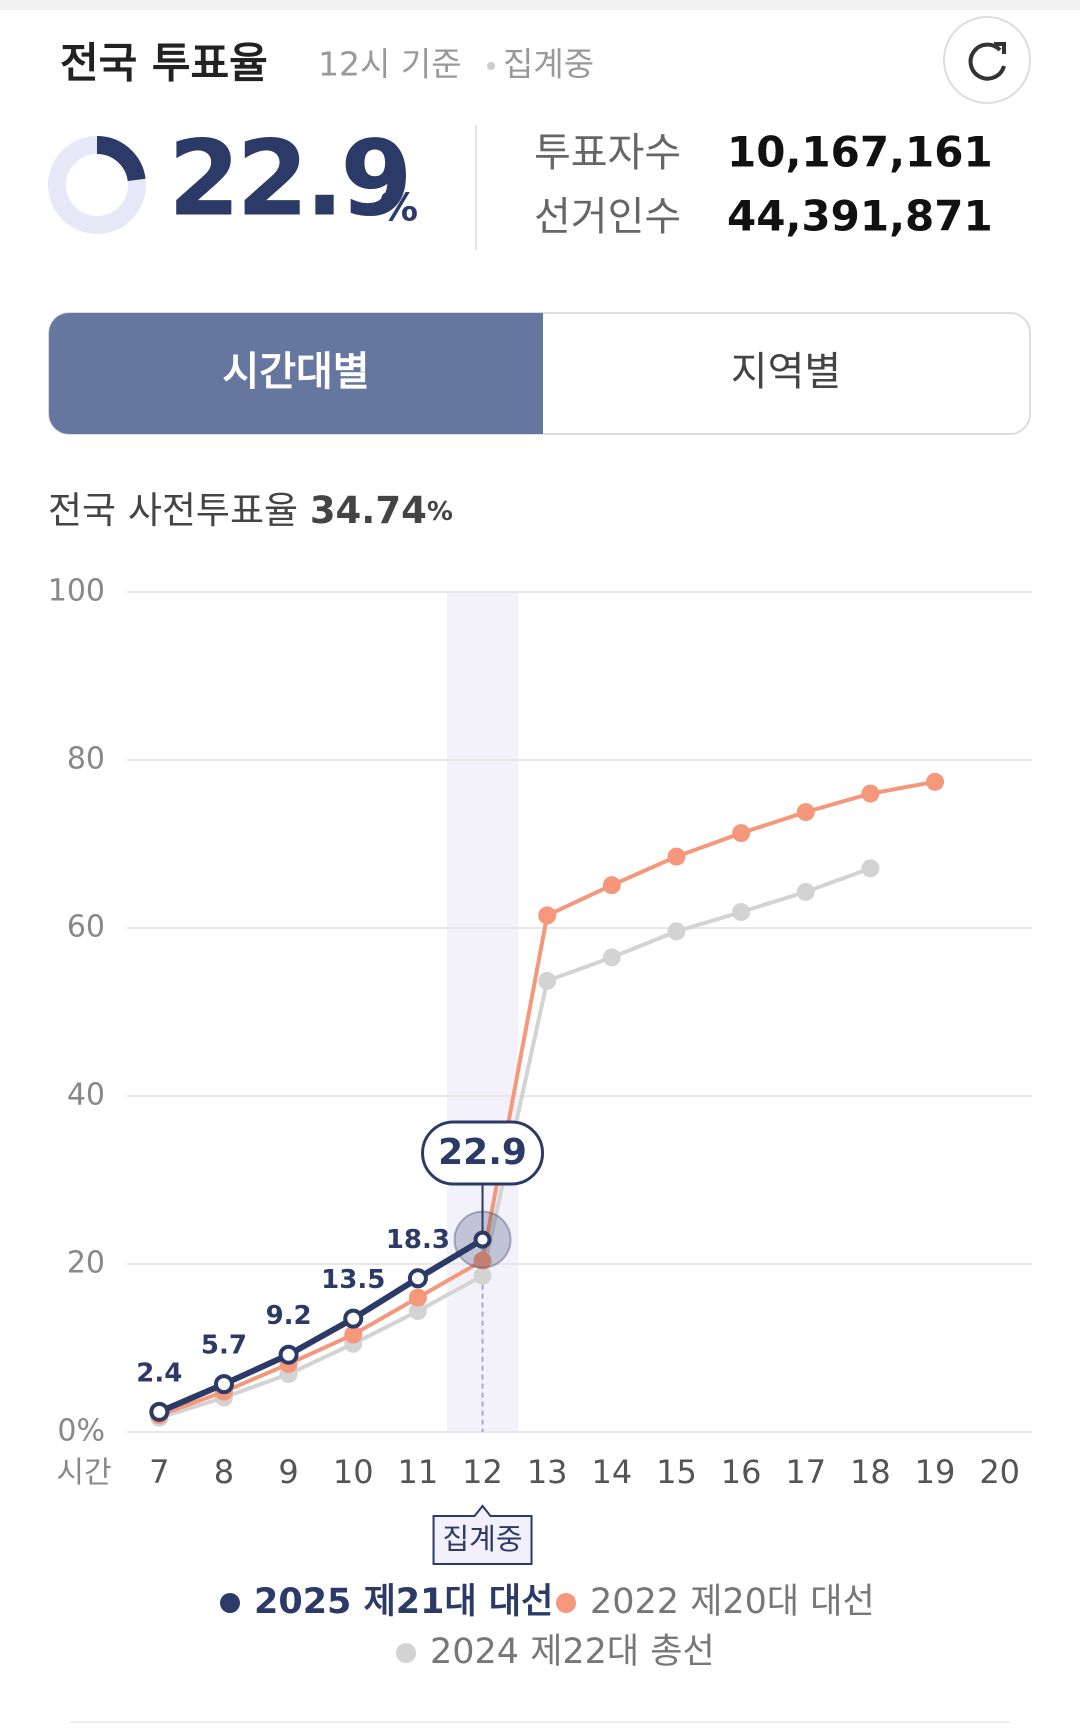  I want to click on early-vote-label: 전국 사전투표율, so click(173, 510).